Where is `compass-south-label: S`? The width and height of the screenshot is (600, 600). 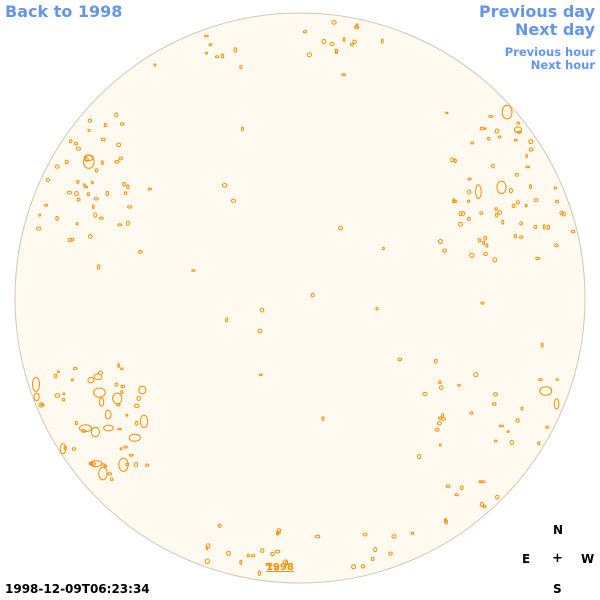
compass-south-label: S is located at coordinates (557, 589).